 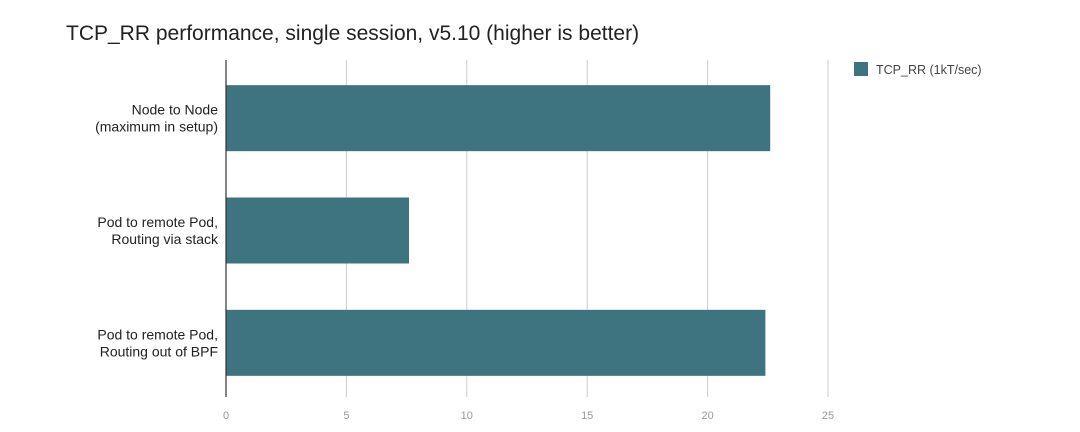 I want to click on x-tick-label: 0, so click(x=226, y=416).